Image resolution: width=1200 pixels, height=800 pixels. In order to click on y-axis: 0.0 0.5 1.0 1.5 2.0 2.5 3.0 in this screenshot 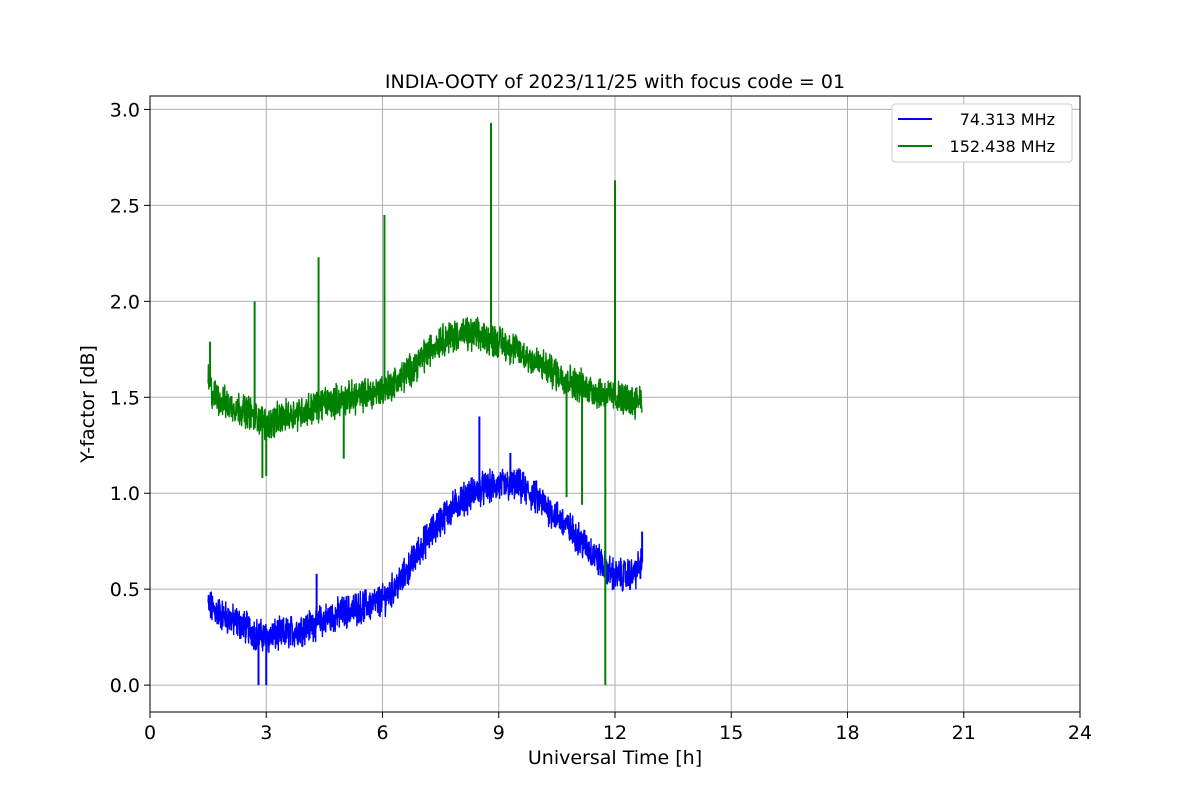, I will do `click(130, 398)`.